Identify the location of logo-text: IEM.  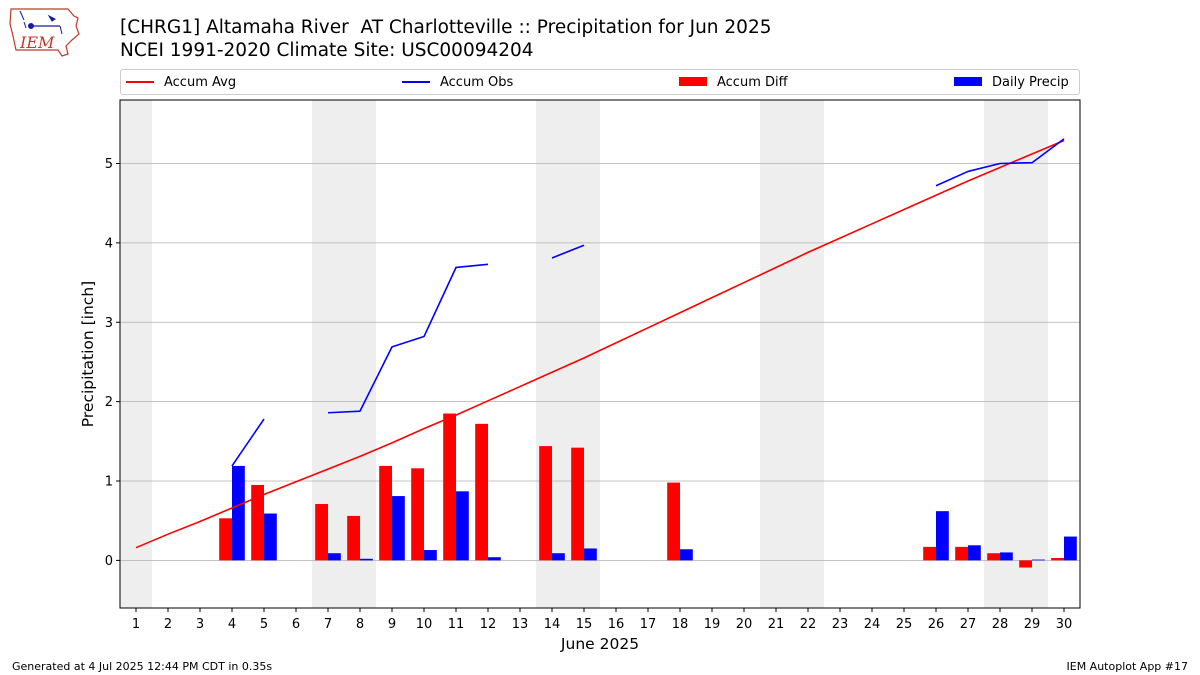
(37, 42).